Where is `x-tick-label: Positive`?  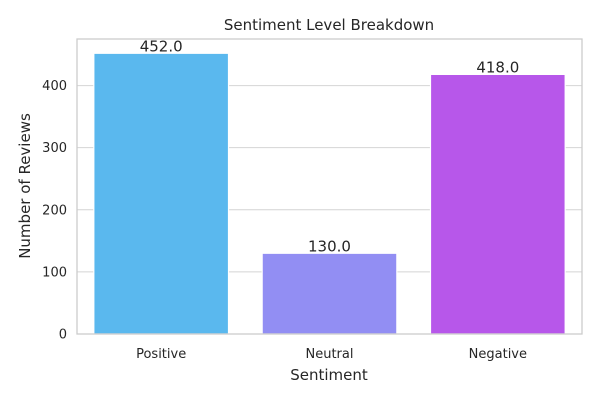 x-tick-label: Positive is located at coordinates (161, 354).